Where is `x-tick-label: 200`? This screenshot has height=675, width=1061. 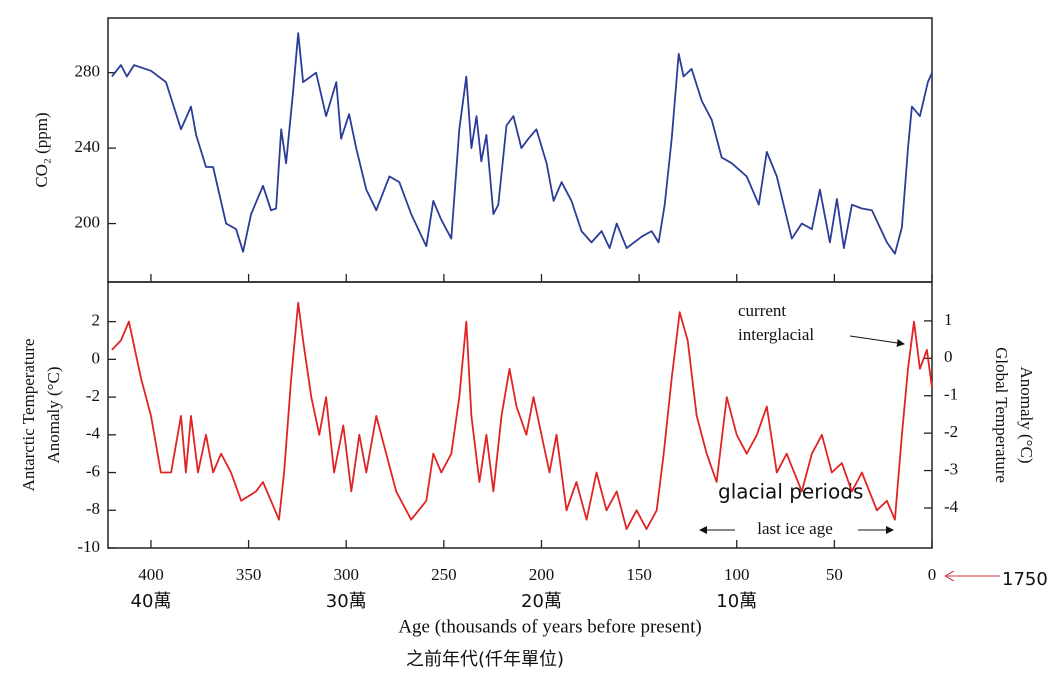
x-tick-label: 200 is located at coordinates (542, 574).